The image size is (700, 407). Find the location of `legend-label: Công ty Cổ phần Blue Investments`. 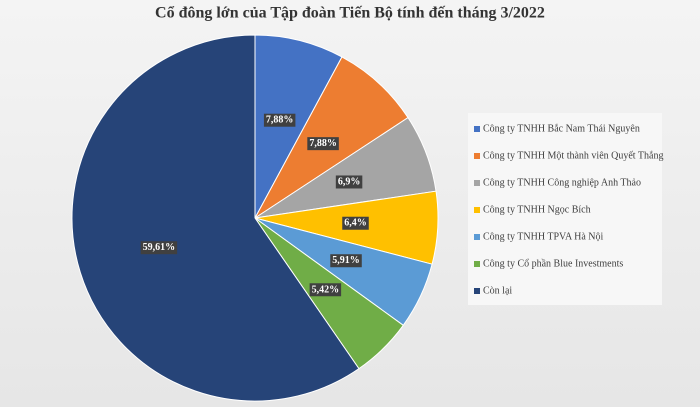

legend-label: Công ty Cổ phần Blue Investments is located at coordinates (553, 263).